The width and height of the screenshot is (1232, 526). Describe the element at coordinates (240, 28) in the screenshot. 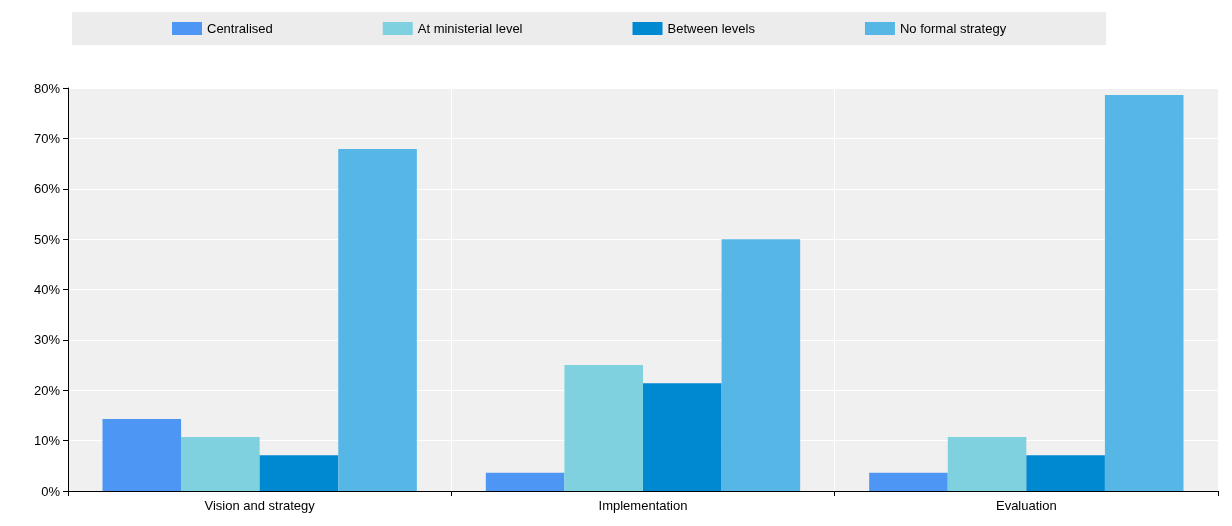

I see `legend-label: Centralised` at that location.